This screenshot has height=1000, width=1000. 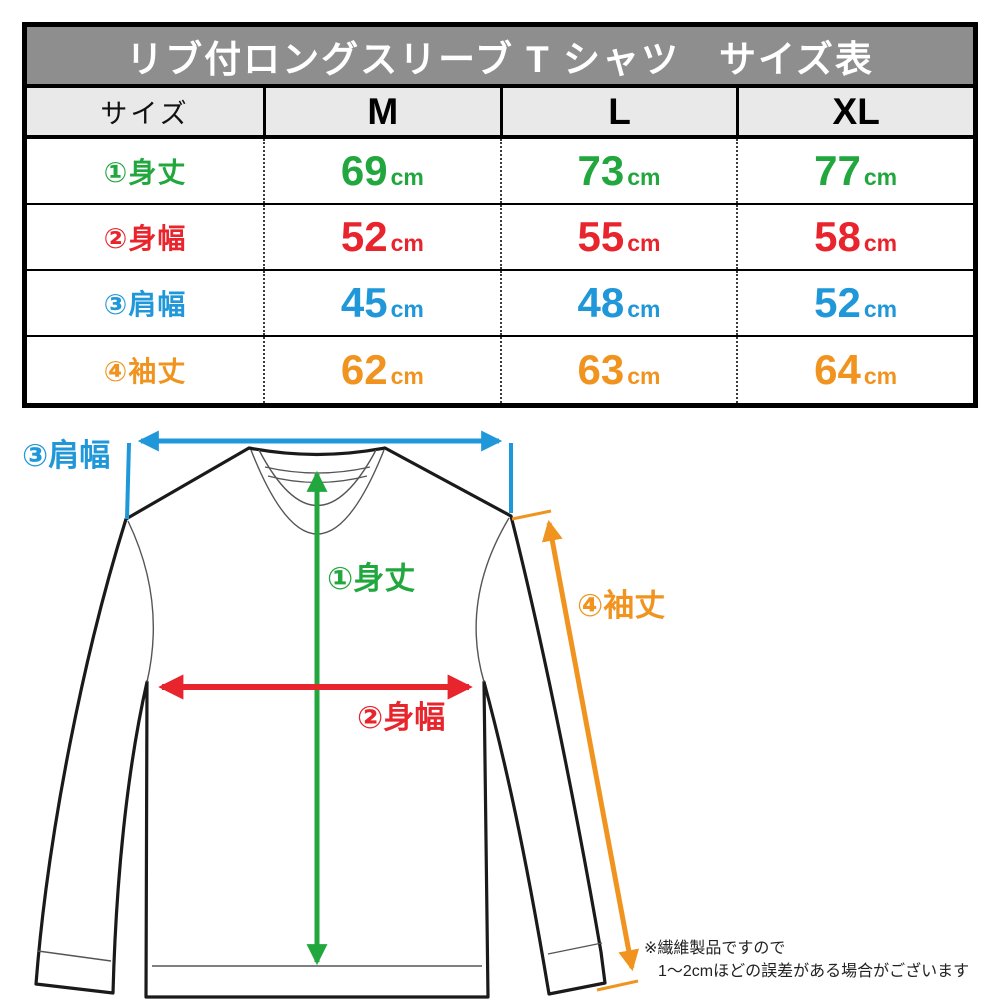 I want to click on cuff-line-left, so click(x=74, y=956).